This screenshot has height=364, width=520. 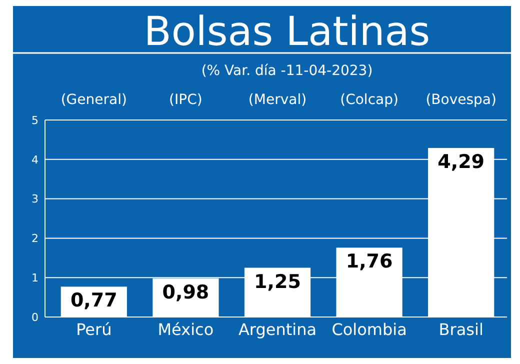 I want to click on data-label: 1,25, so click(x=277, y=281).